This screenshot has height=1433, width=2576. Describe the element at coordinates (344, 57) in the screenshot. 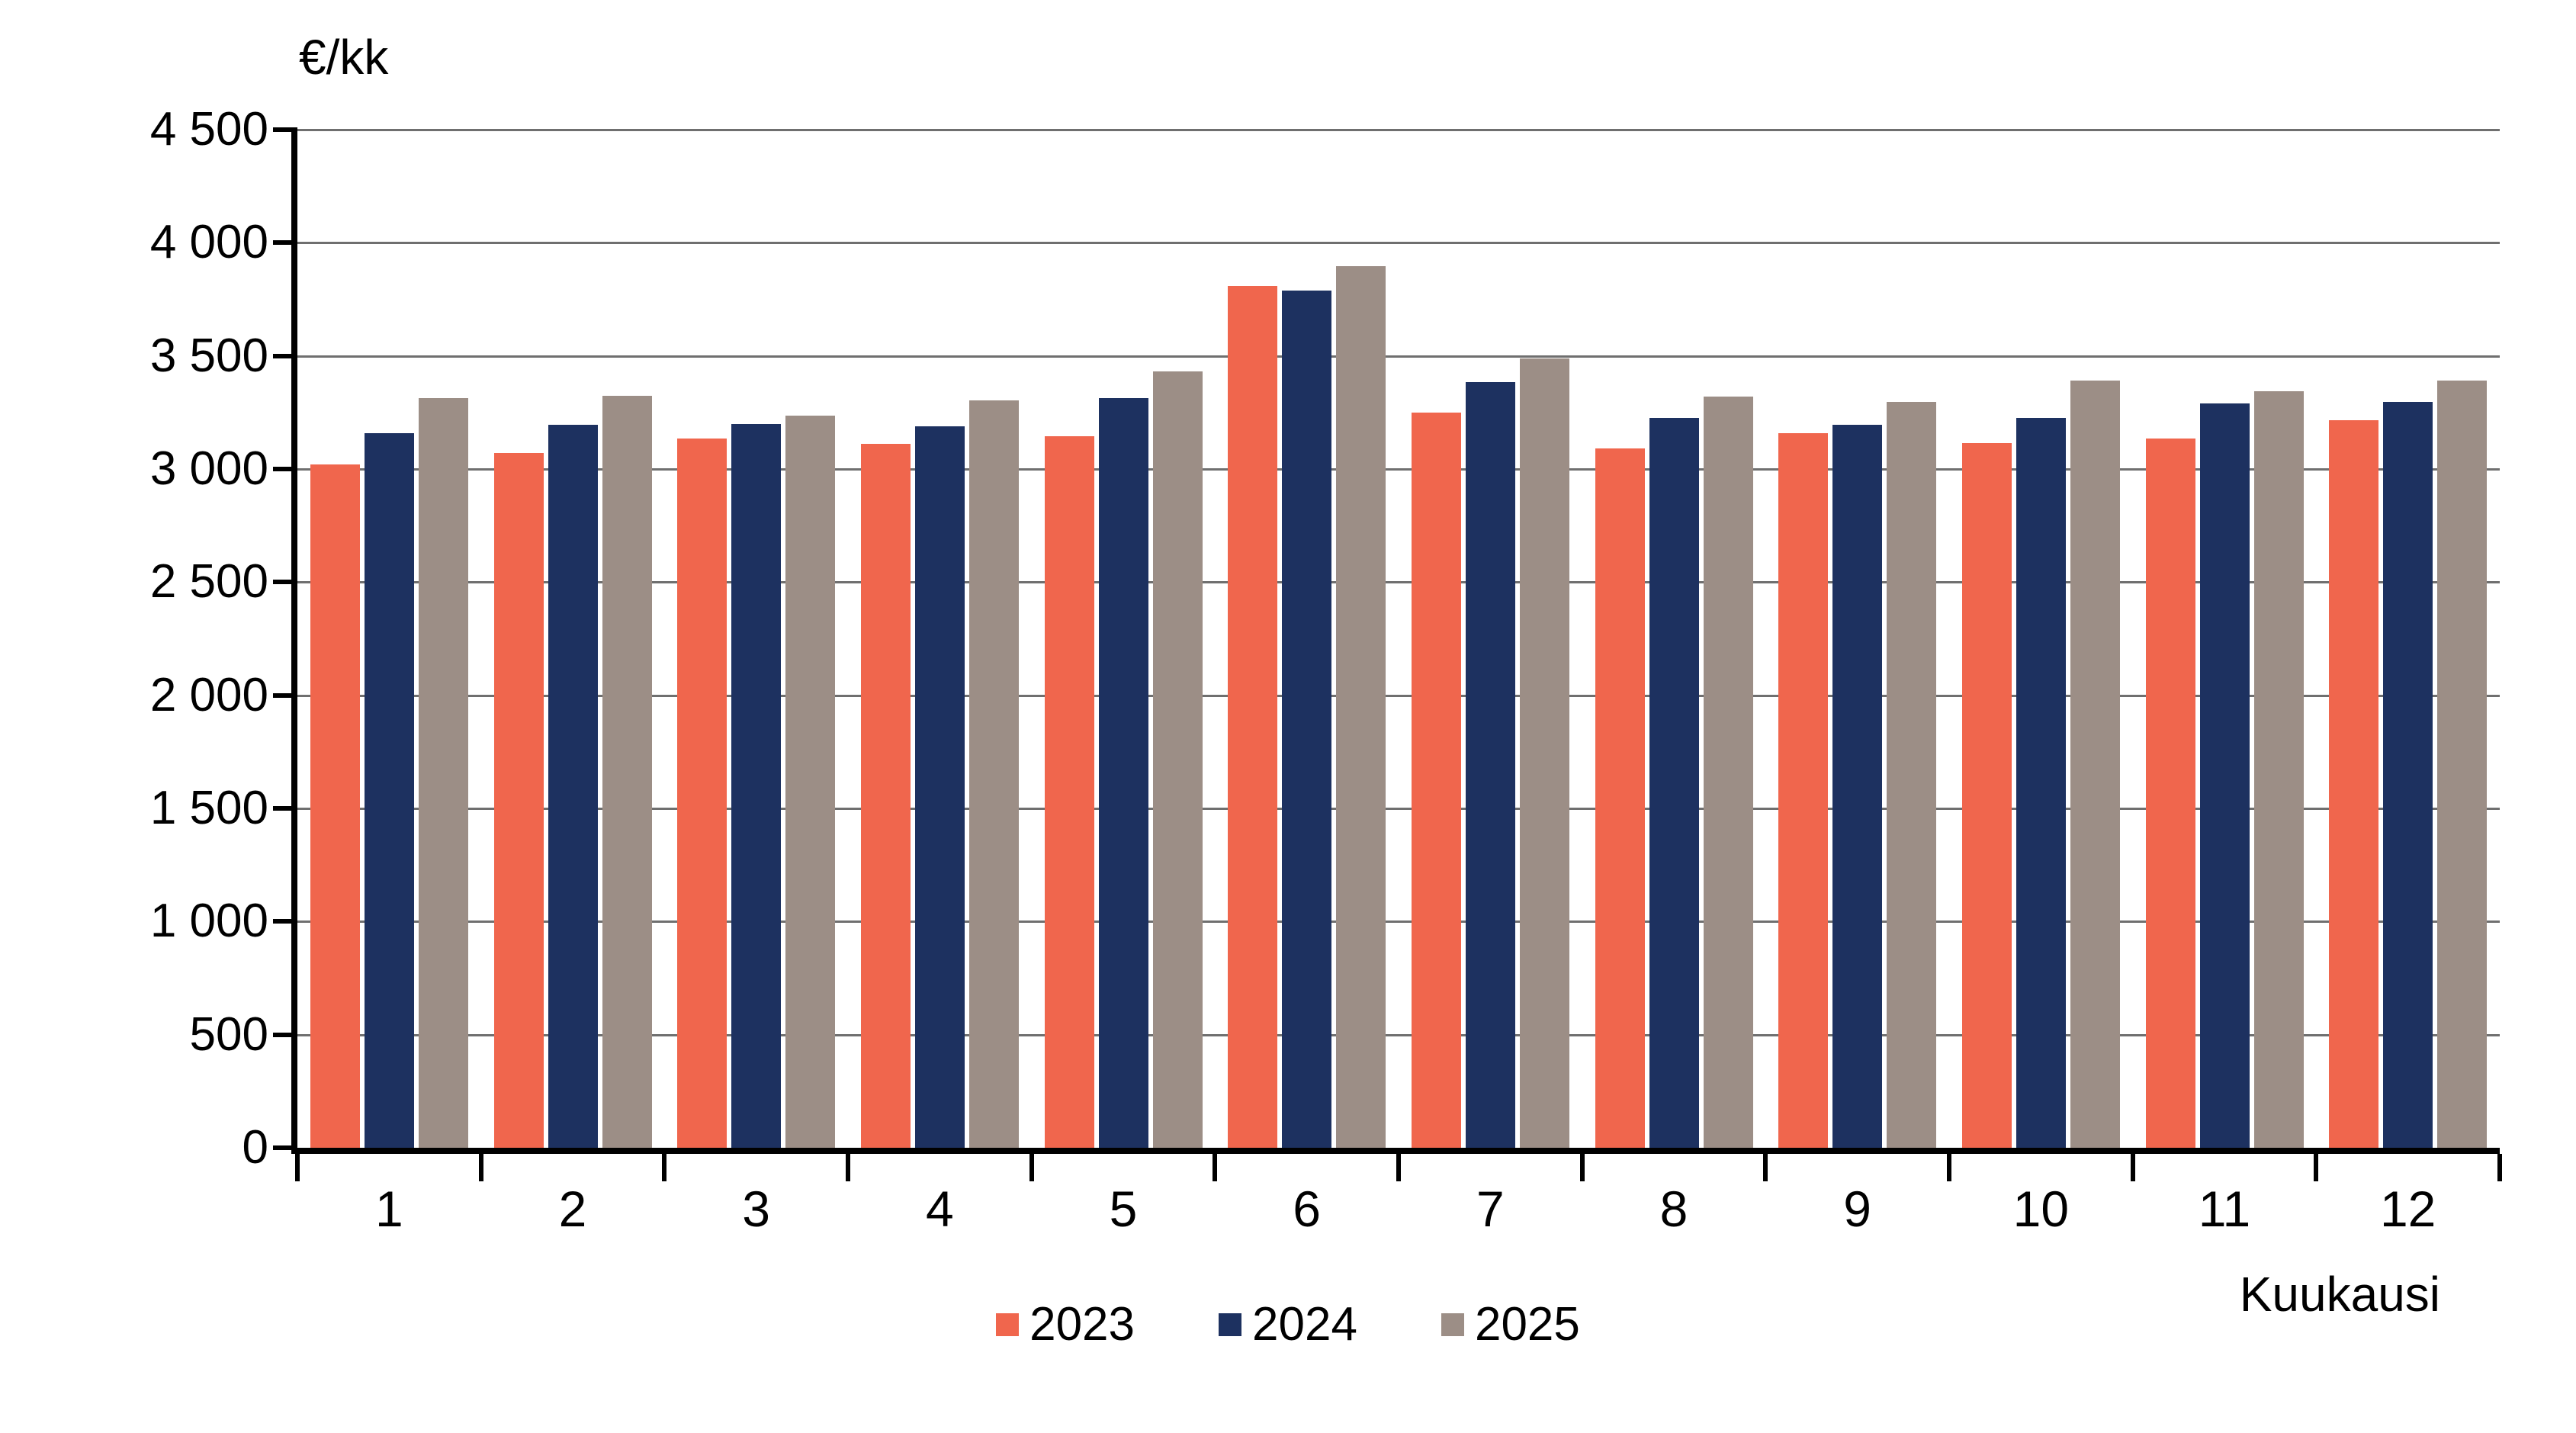

I see `y-axis-unit-label: €/kk` at that location.